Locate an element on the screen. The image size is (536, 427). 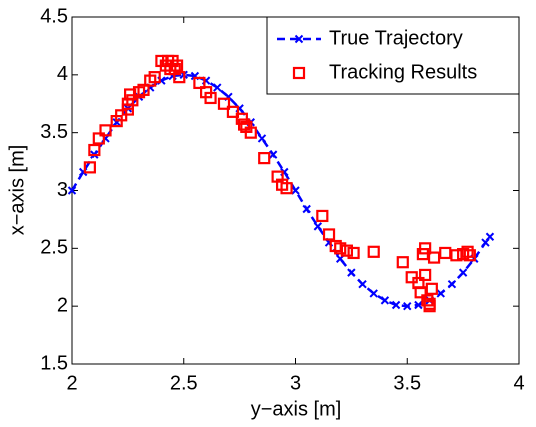
y-tick-label: 2.5 is located at coordinates (54, 248).